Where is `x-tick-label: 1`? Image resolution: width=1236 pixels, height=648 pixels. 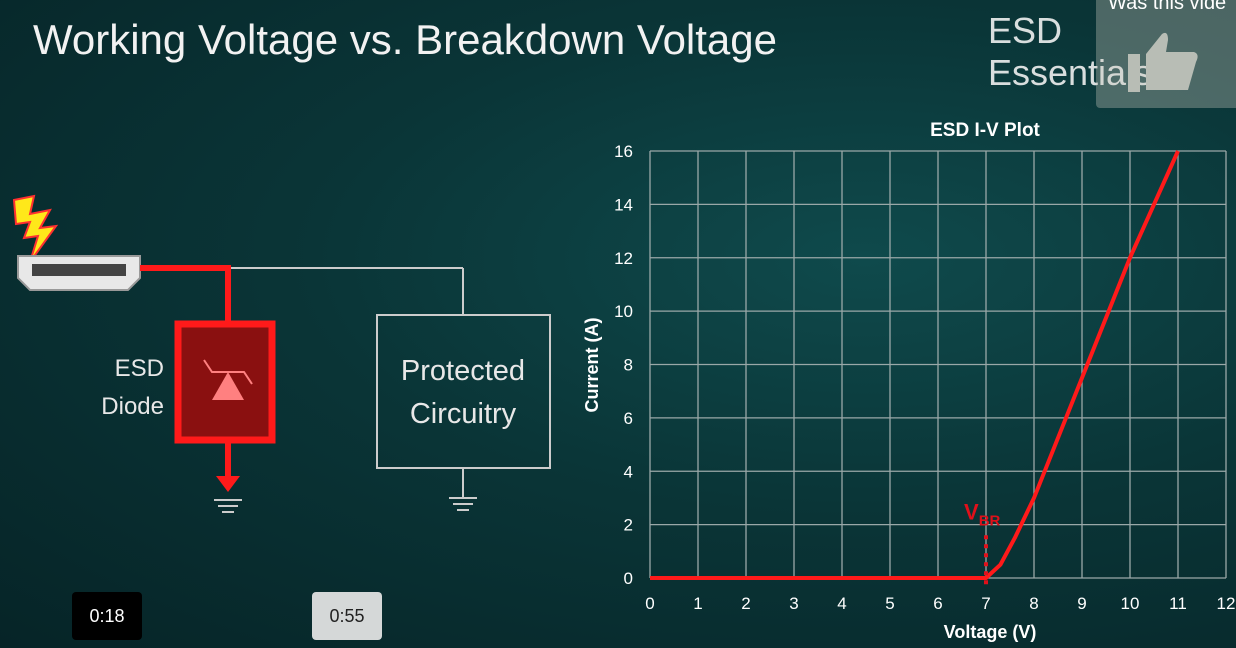 x-tick-label: 1 is located at coordinates (697, 603).